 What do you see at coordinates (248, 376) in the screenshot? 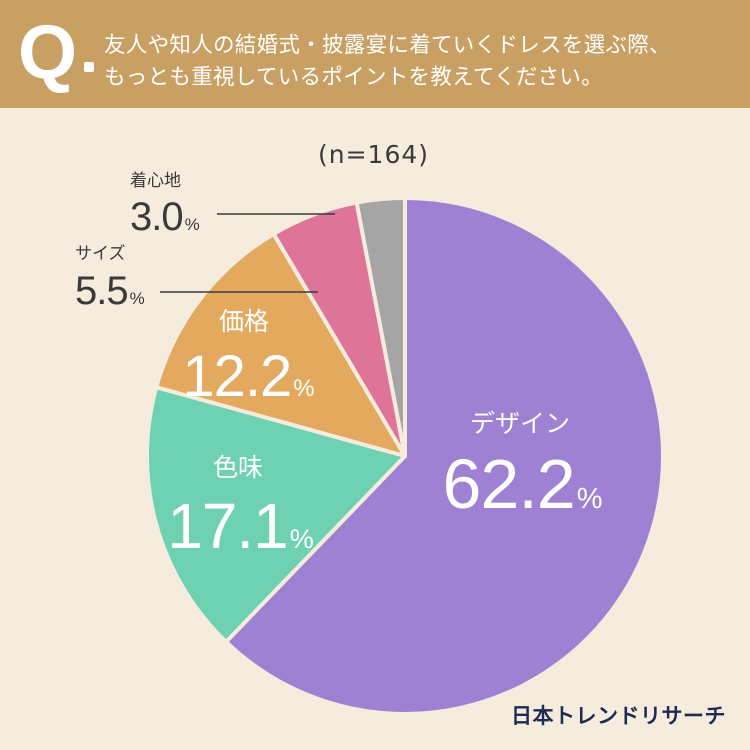
I see `slice-value-2: 12.2%` at bounding box center [248, 376].